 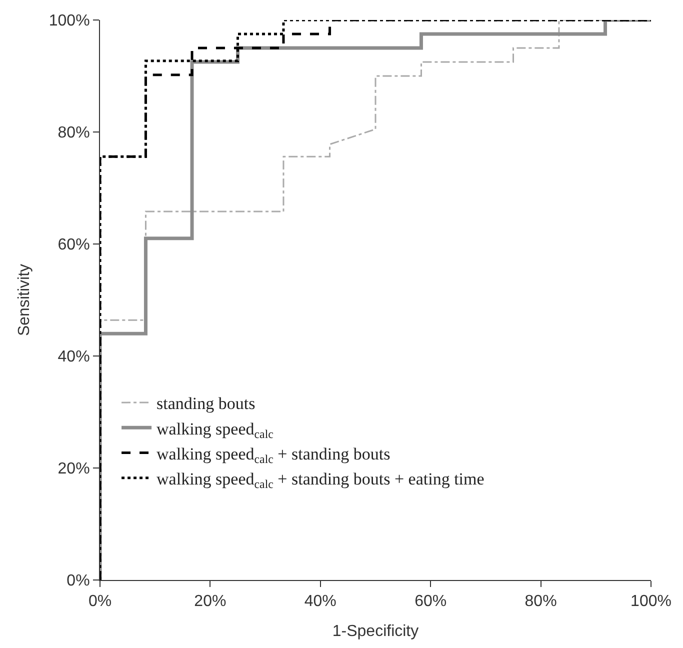 I want to click on x-tick-label: 60%, so click(x=430, y=601).